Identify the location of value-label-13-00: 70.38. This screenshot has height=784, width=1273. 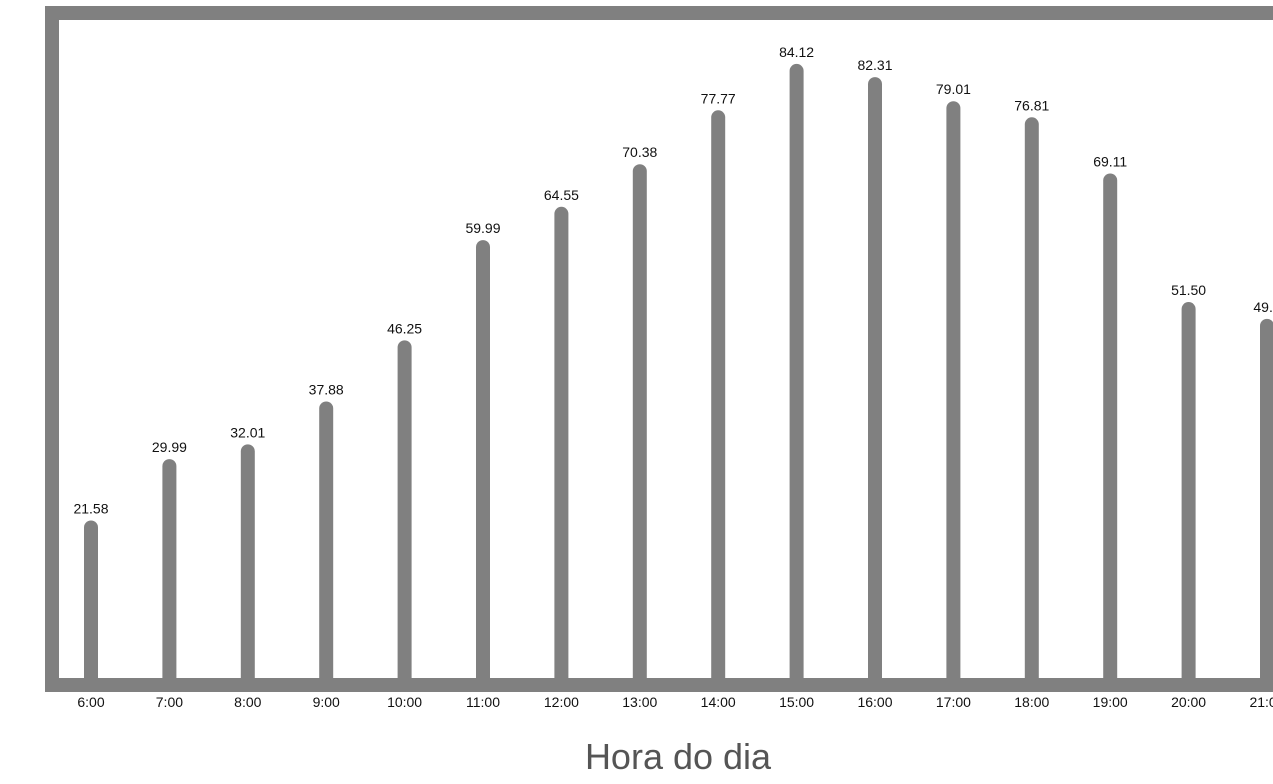
(639, 152).